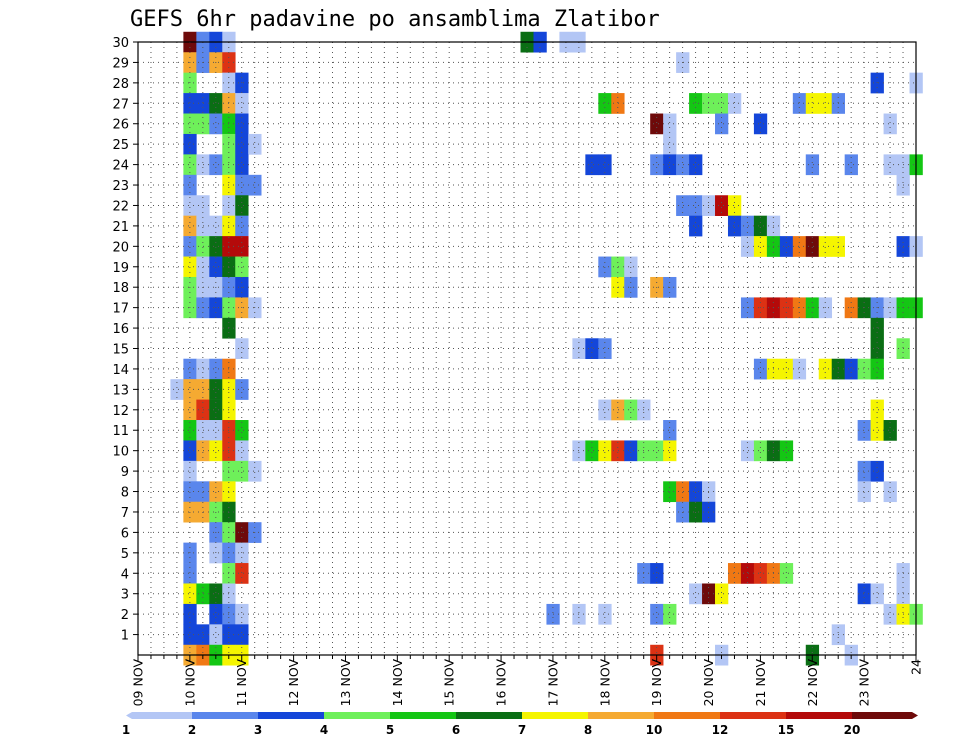 This screenshot has height=742, width=960. I want to click on y-tick-label: 2, so click(125, 615).